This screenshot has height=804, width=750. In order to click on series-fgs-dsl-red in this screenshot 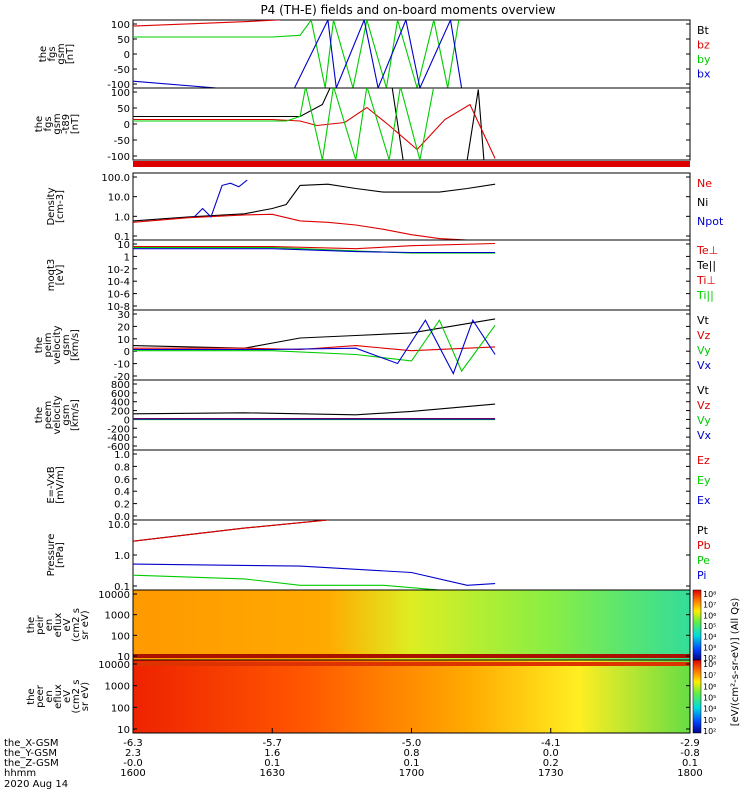, I will do `click(314, 131)`.